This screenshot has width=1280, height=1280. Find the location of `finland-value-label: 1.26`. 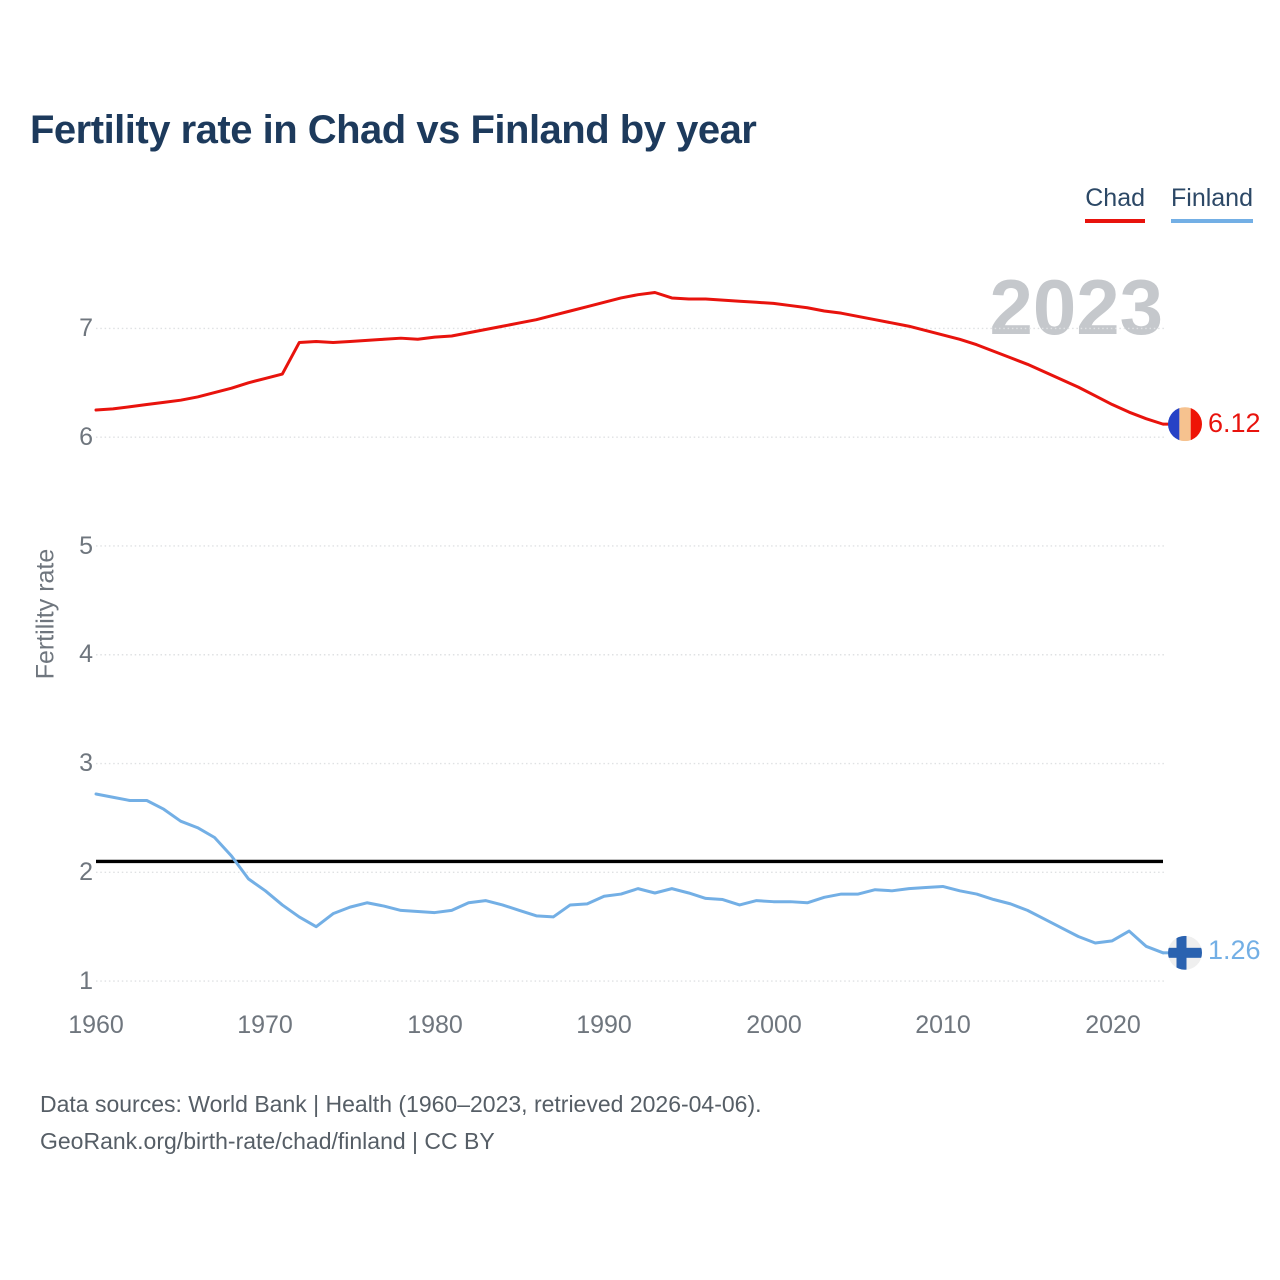

finland-value-label: 1.26 is located at coordinates (1234, 950).